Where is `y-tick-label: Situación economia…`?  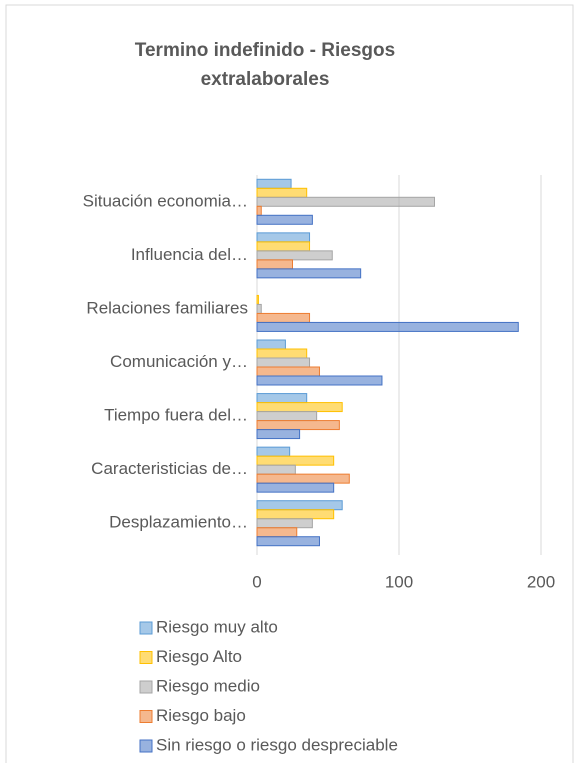
y-tick-label: Situación economia… is located at coordinates (165, 200).